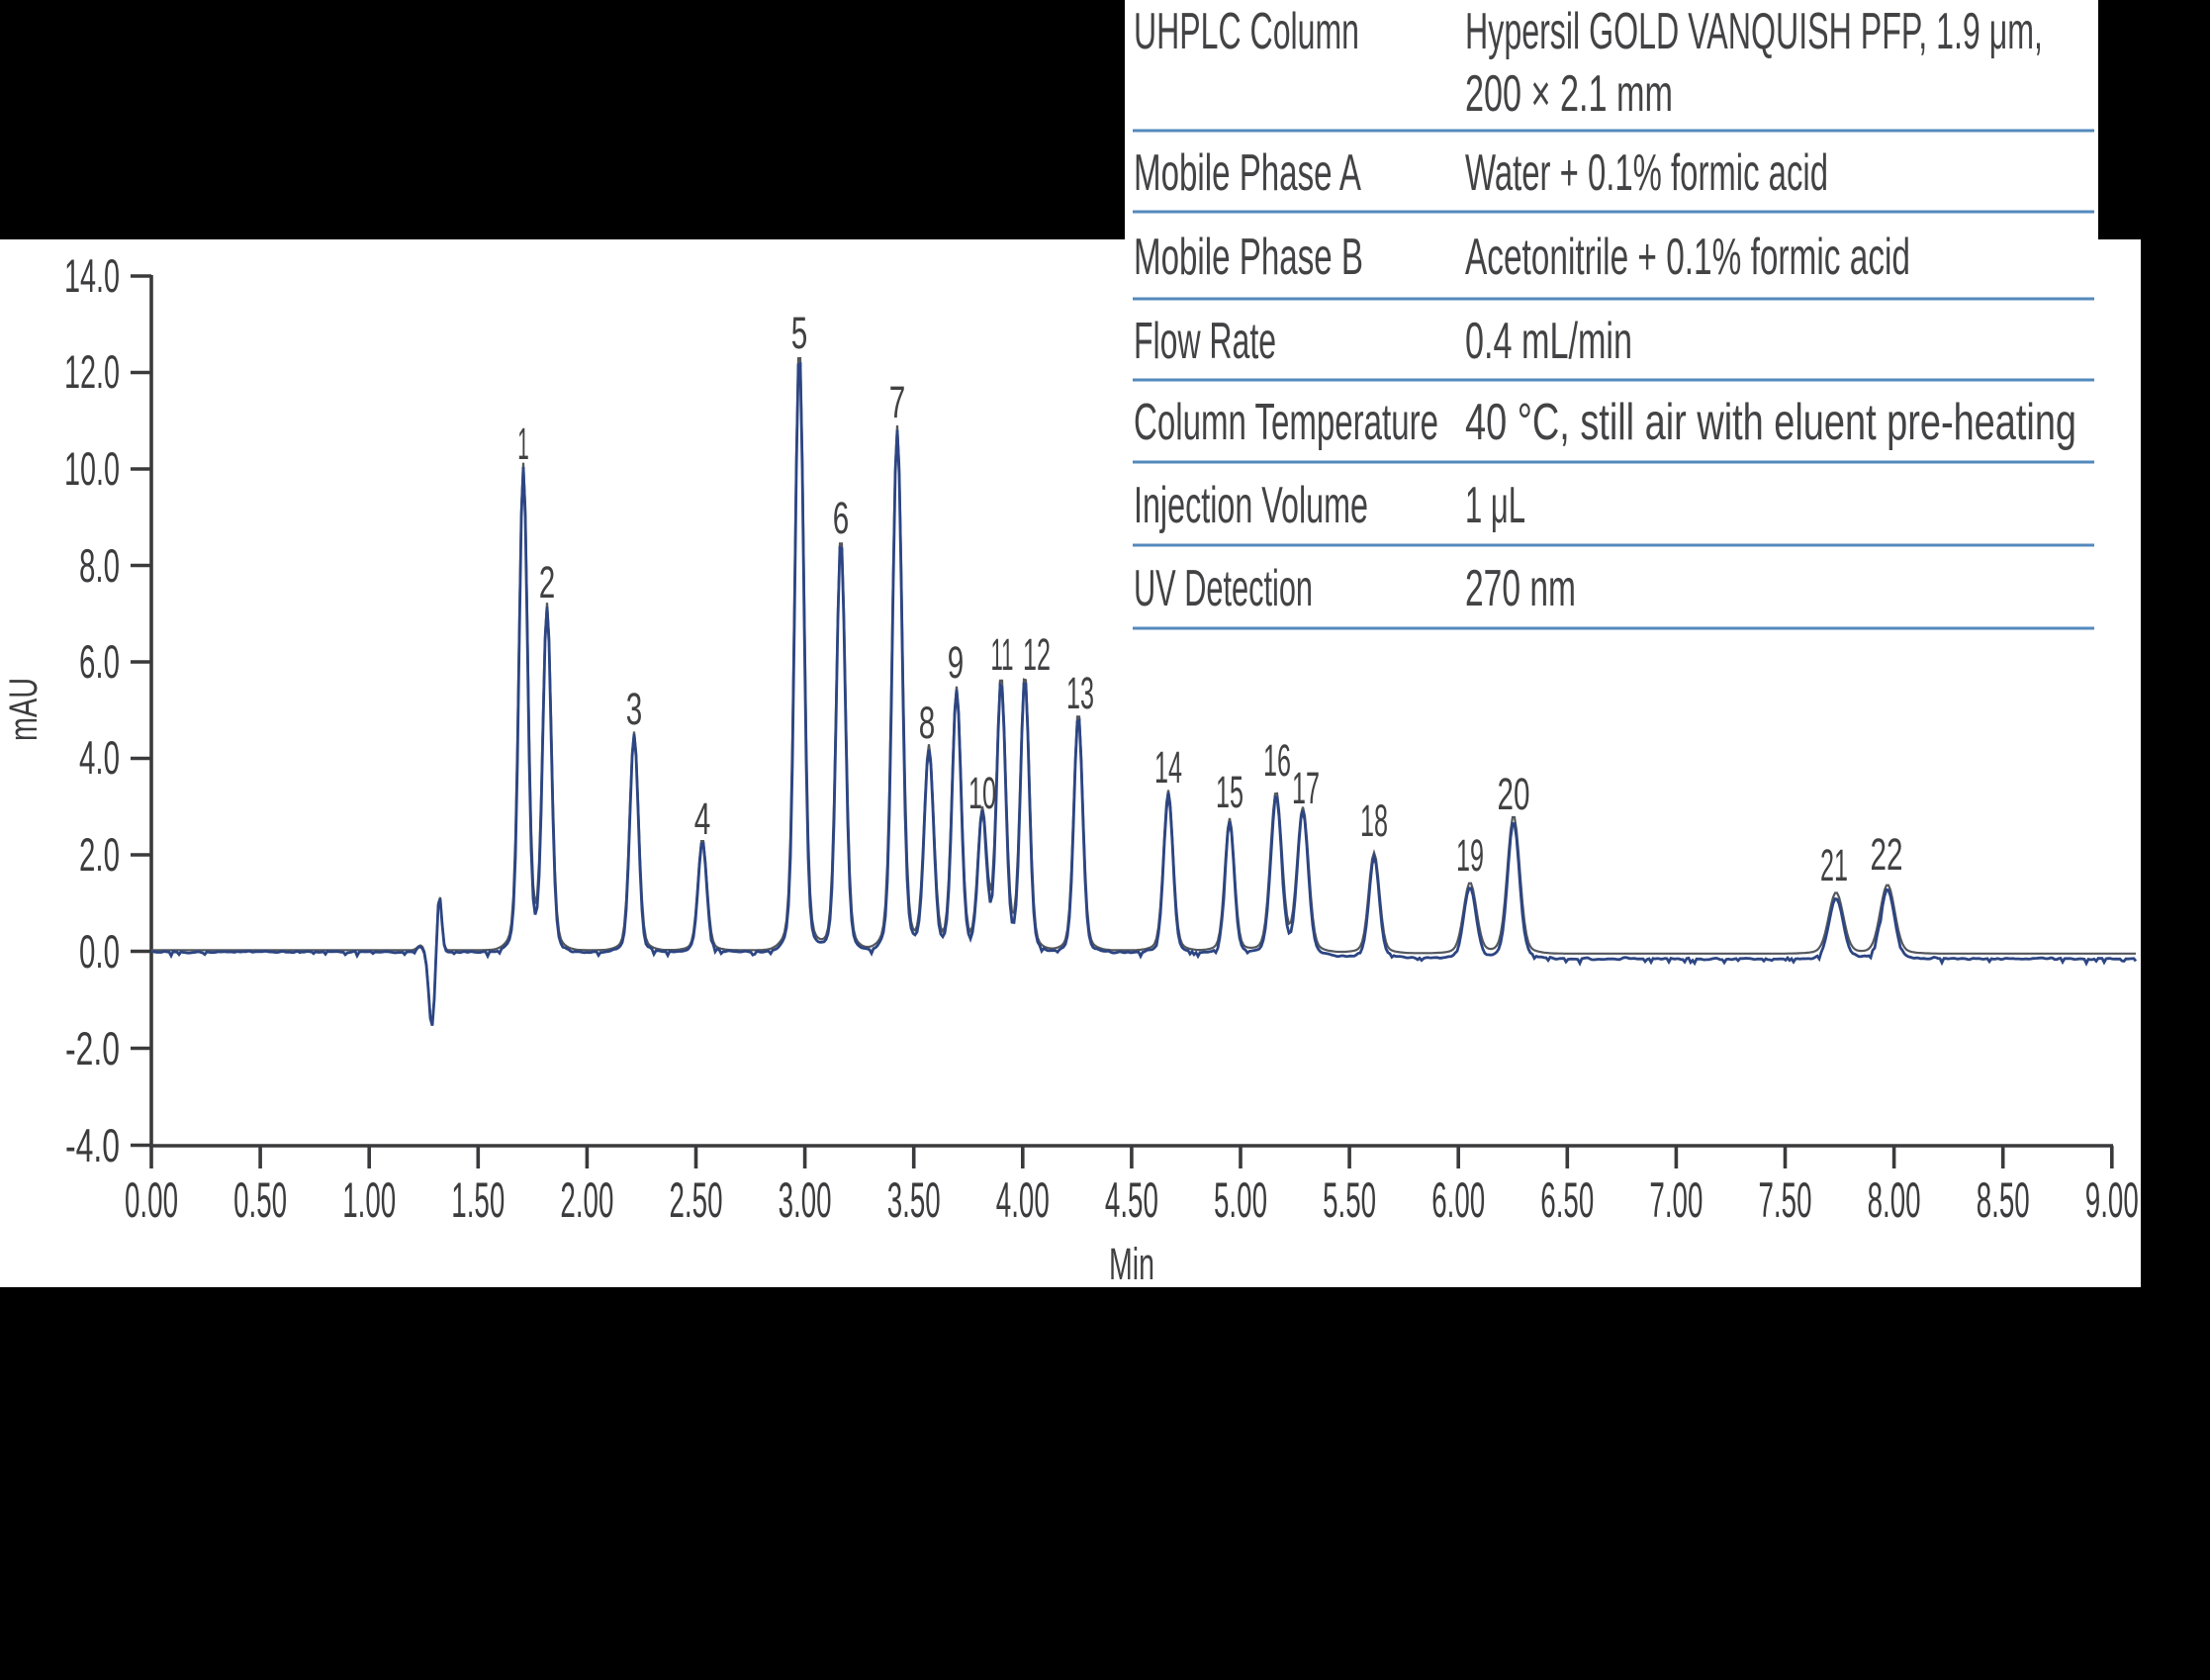 This screenshot has width=2210, height=1680. I want to click on svg-text: 5, so click(799, 333).